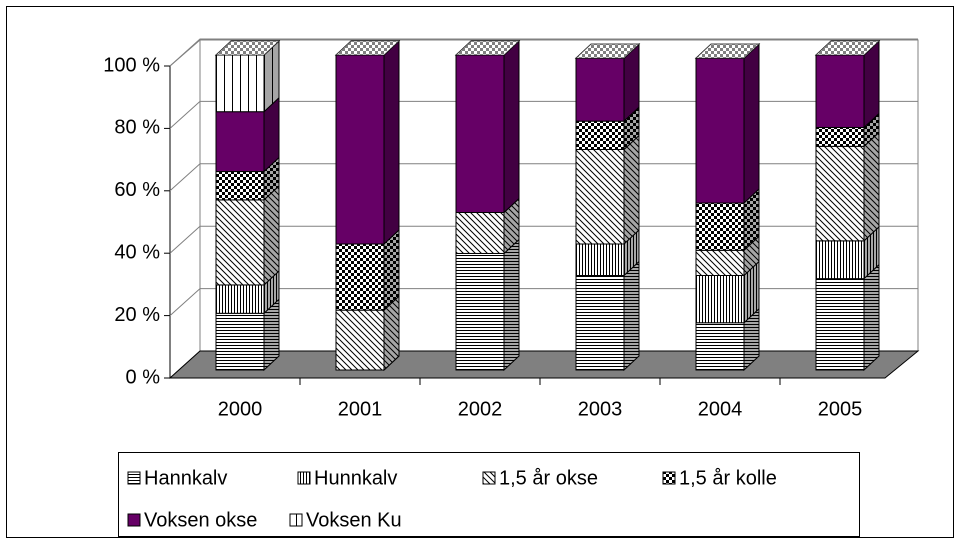 The width and height of the screenshot is (960, 549). What do you see at coordinates (137, 190) in the screenshot?
I see `y-tick-label: 60 %` at bounding box center [137, 190].